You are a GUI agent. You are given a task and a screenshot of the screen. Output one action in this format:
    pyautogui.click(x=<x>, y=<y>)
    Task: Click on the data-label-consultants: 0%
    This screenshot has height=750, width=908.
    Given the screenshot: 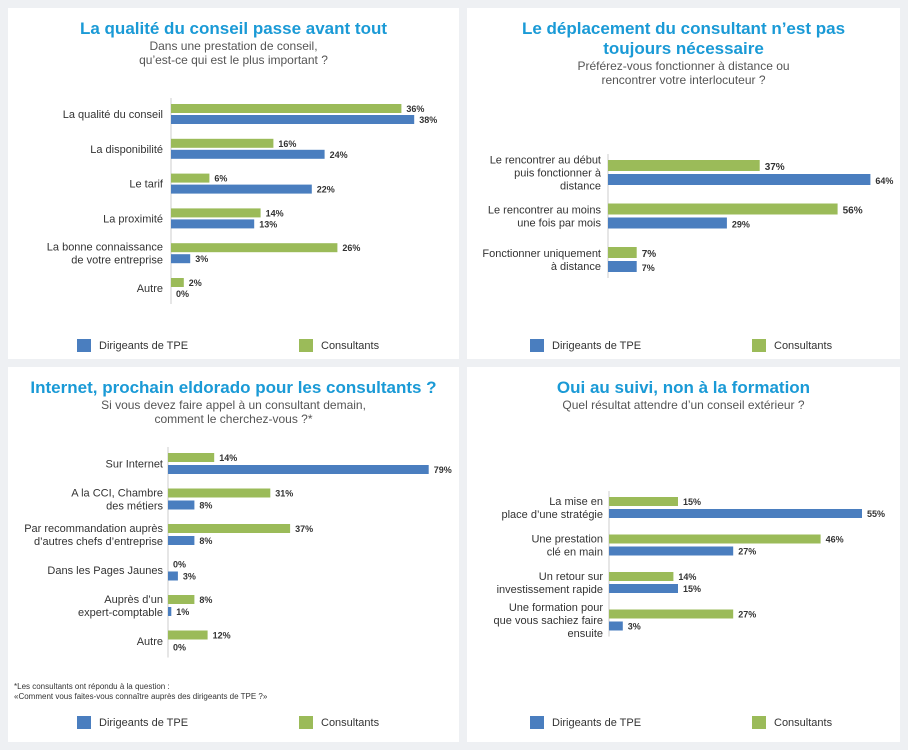 What is the action you would take?
    pyautogui.click(x=179, y=565)
    